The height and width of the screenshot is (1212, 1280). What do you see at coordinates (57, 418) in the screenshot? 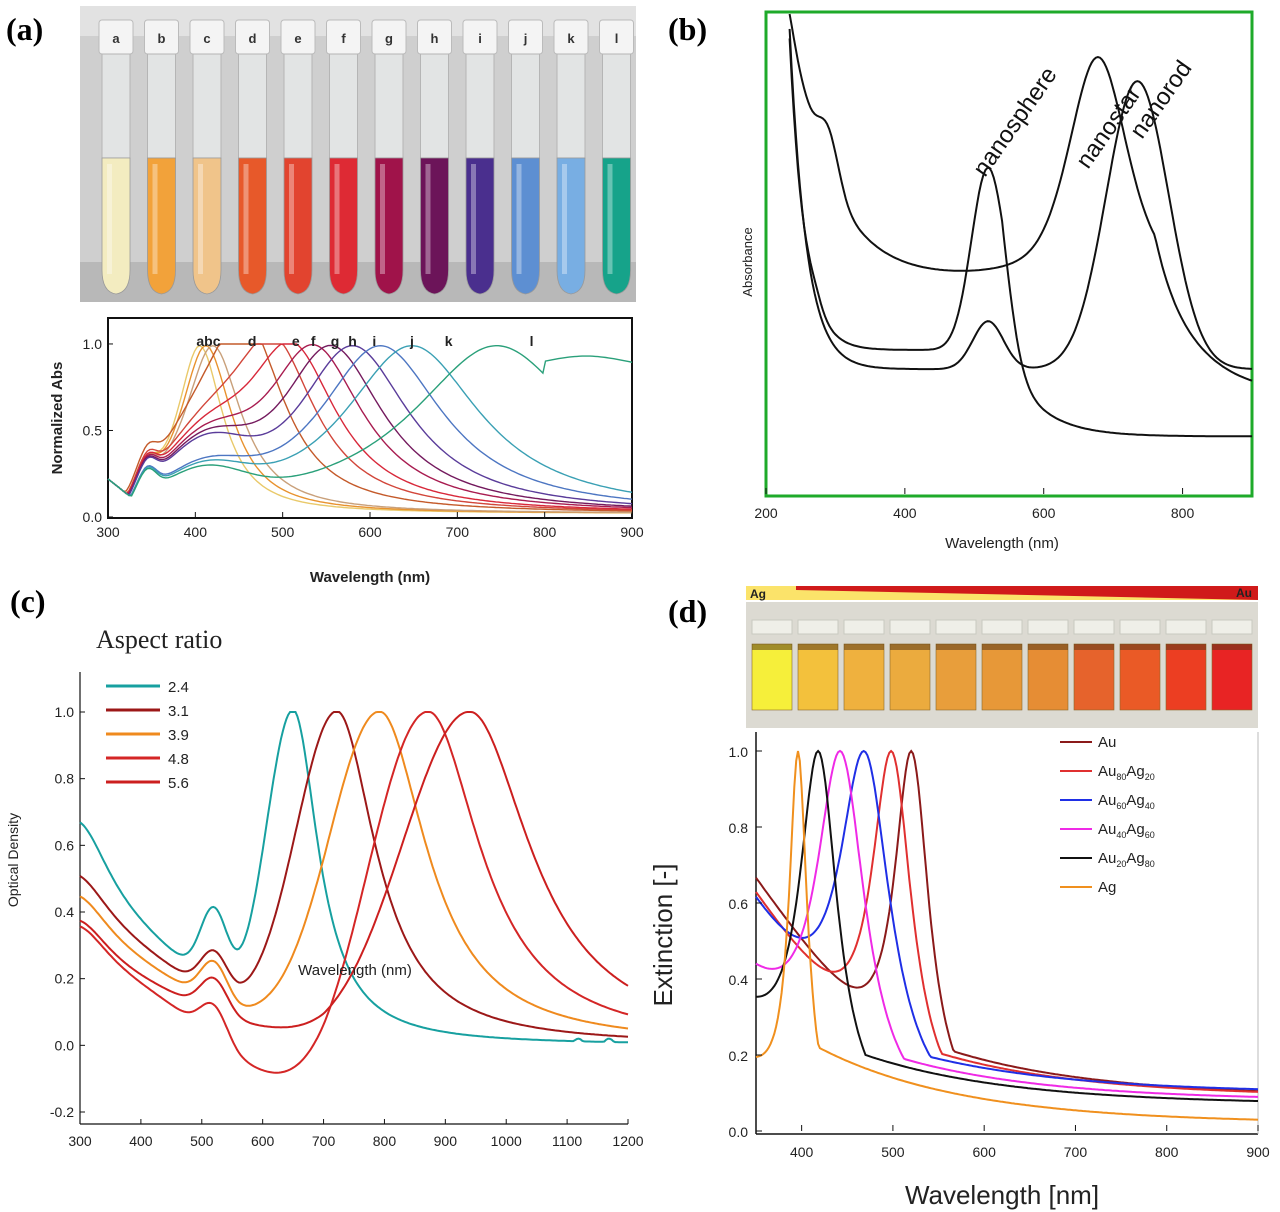
I see `chart-a-ylabel: Normalized Abs` at bounding box center [57, 418].